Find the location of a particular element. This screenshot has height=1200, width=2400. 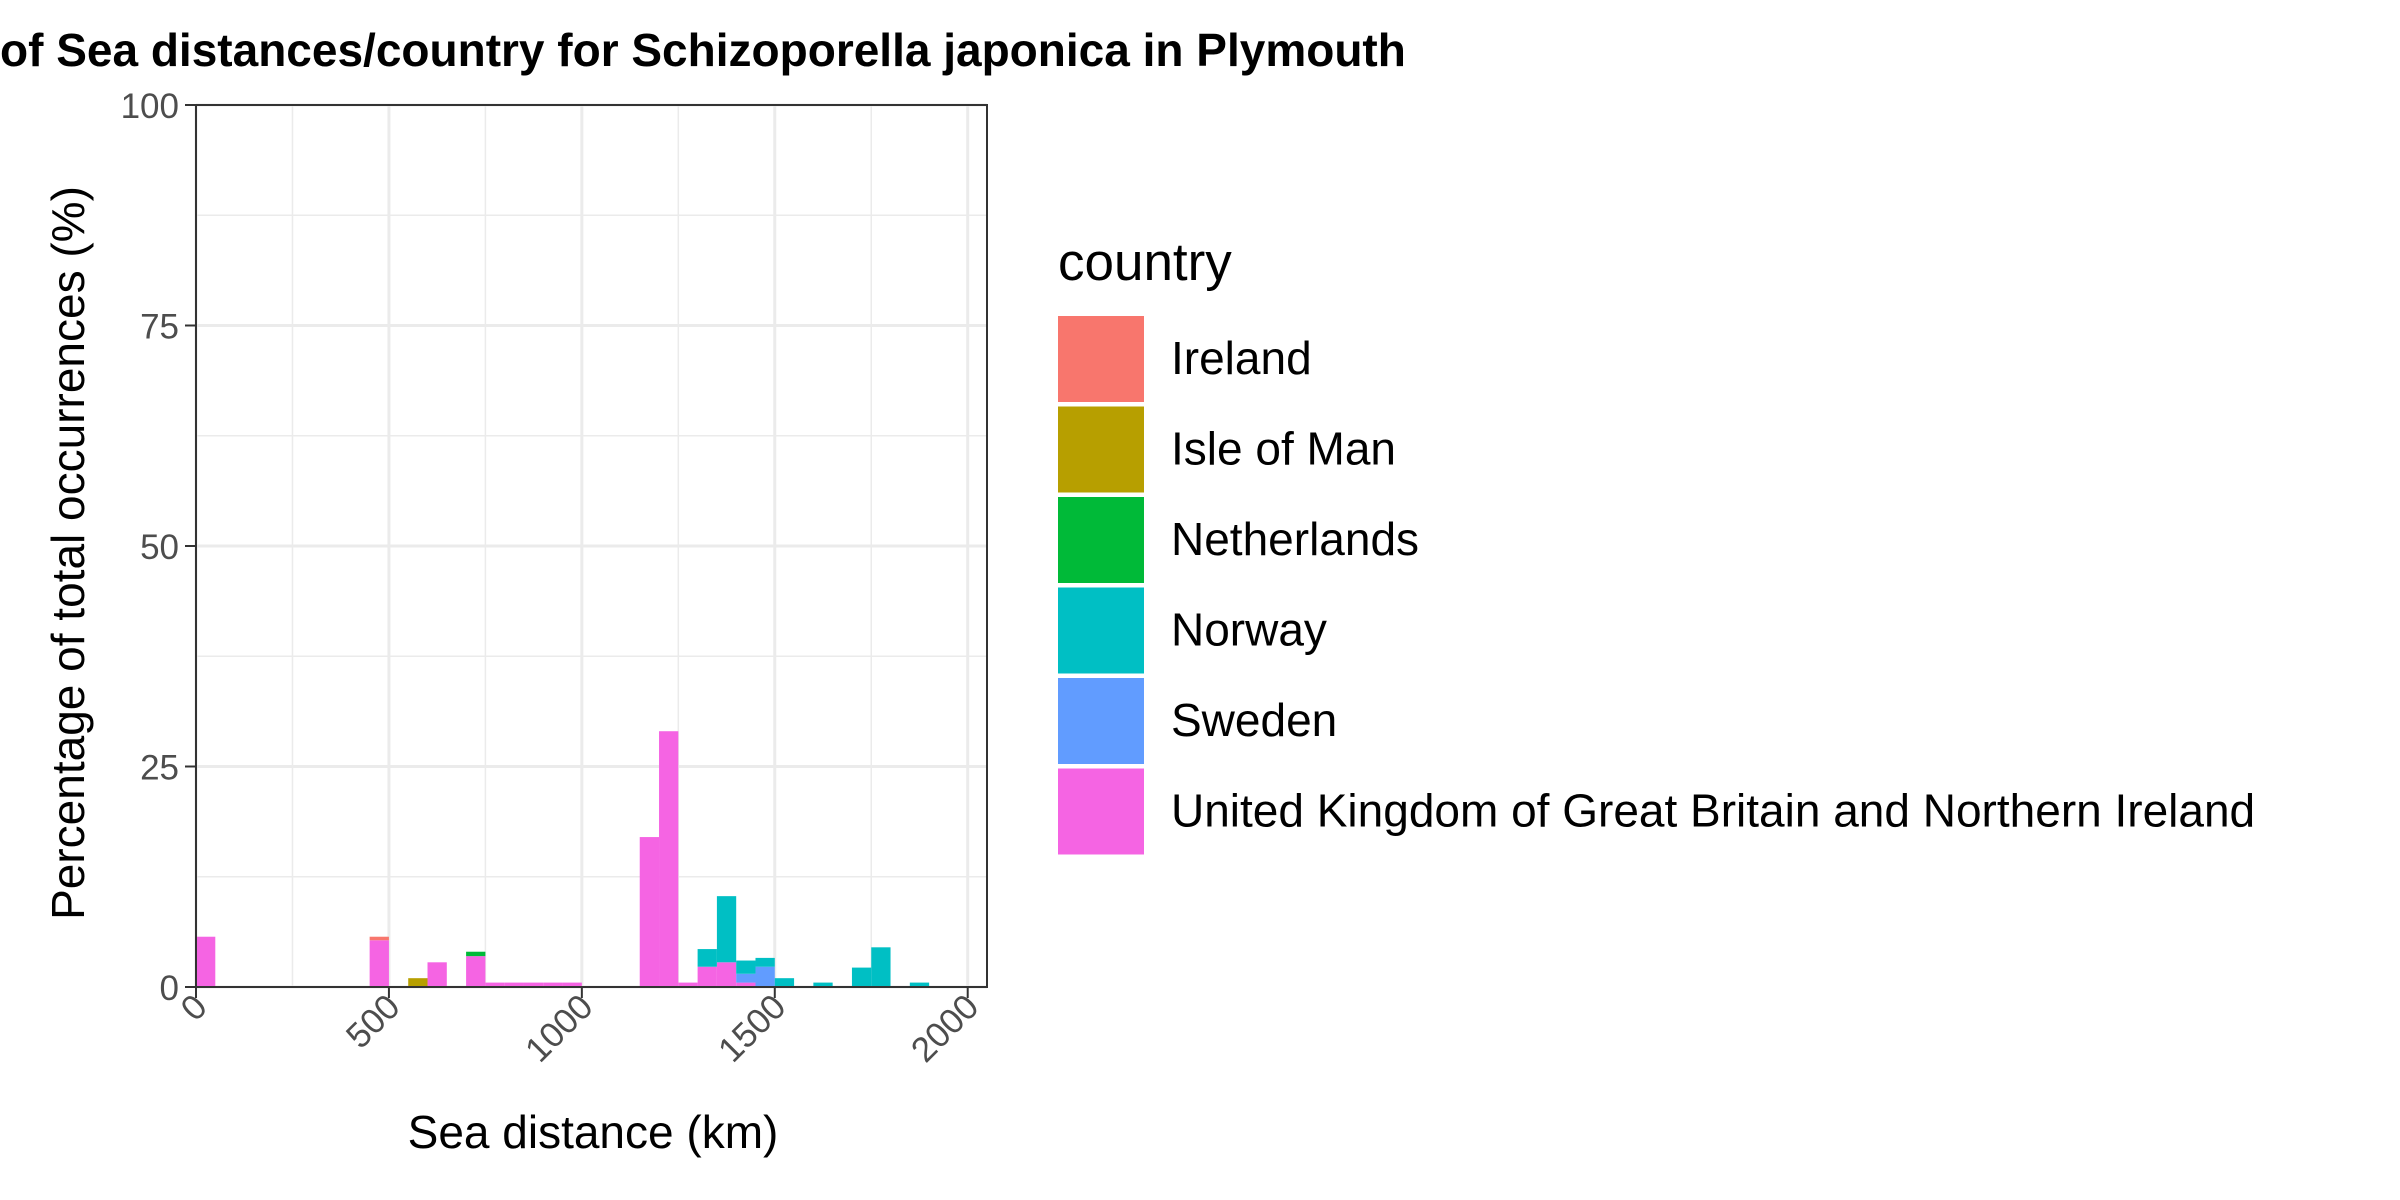

x-tick-label: 0 is located at coordinates (193, 1007).